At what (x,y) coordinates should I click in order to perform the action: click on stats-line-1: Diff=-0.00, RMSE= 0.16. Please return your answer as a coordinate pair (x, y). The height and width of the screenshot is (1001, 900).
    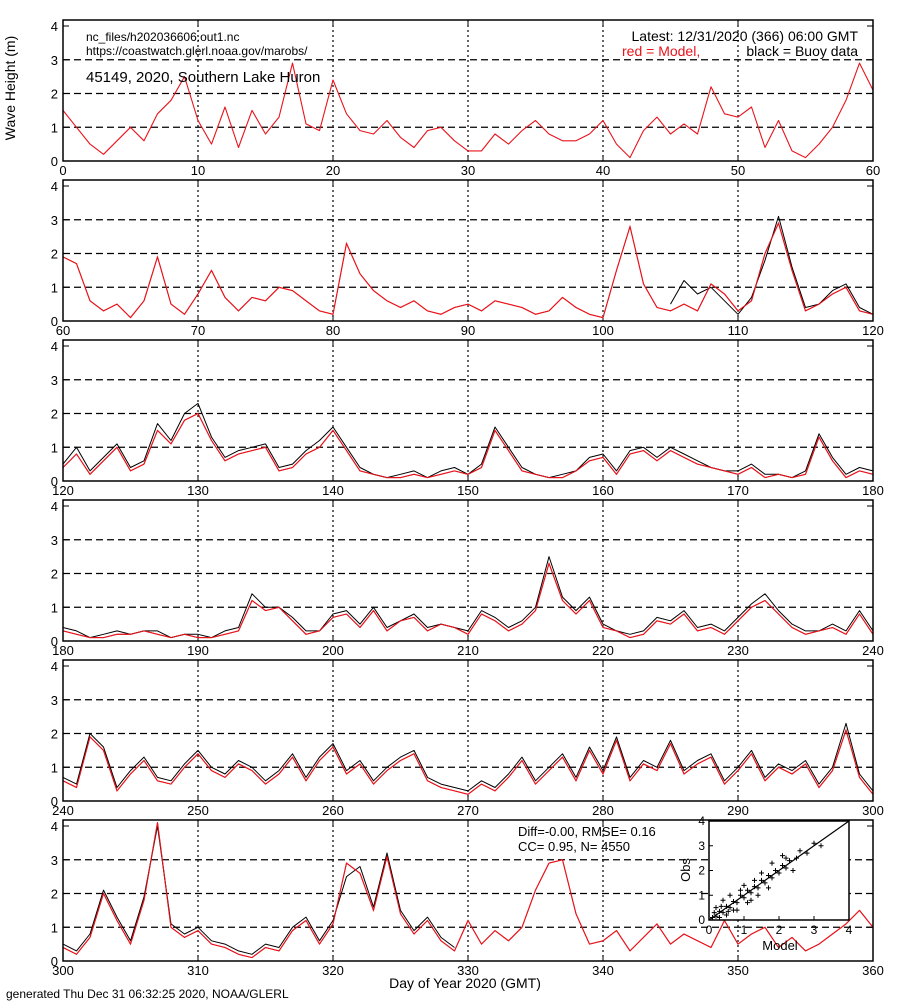
    Looking at the image, I should click on (587, 831).